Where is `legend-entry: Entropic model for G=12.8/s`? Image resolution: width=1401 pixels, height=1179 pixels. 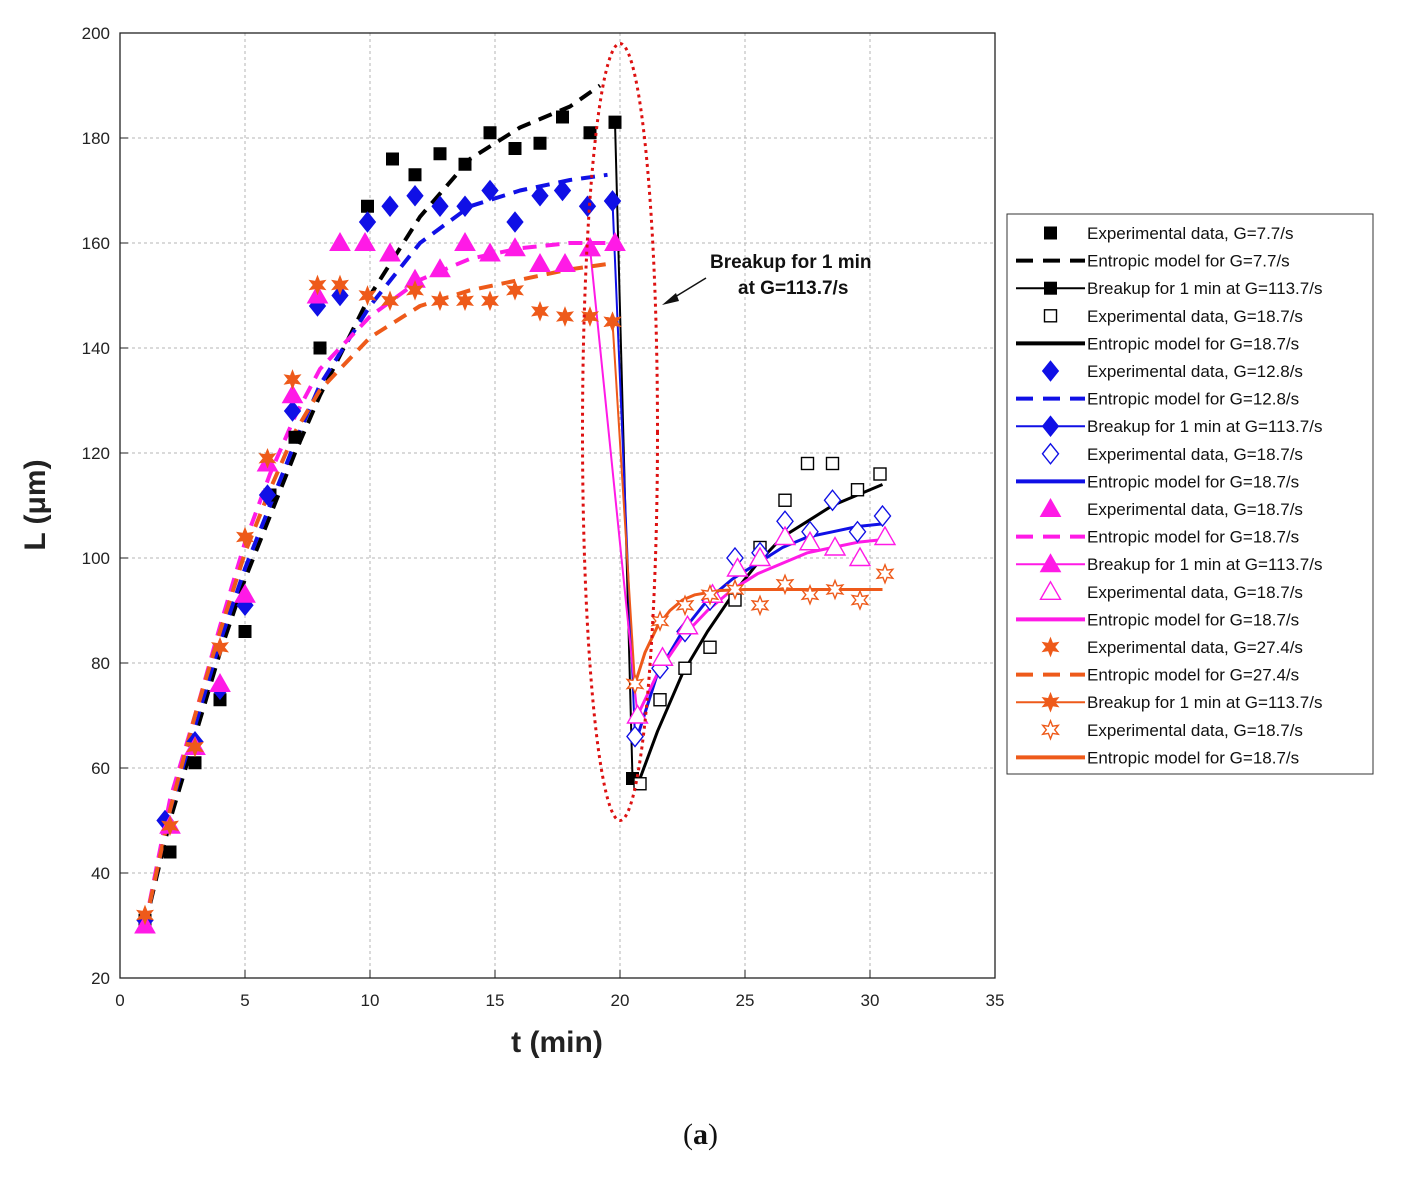
legend-entry: Entropic model for G=12.8/s is located at coordinates (1157, 399).